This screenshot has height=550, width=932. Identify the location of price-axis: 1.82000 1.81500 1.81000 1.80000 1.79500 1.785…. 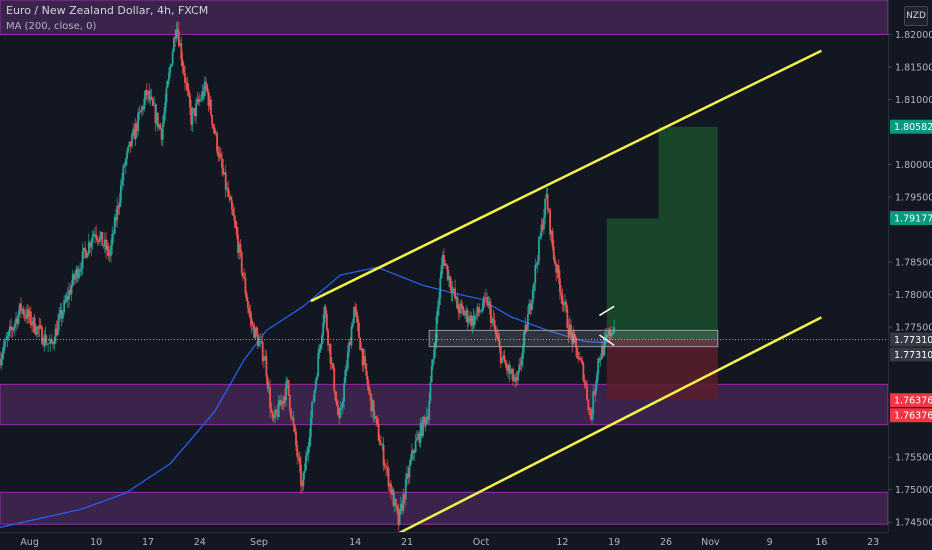
(910, 275).